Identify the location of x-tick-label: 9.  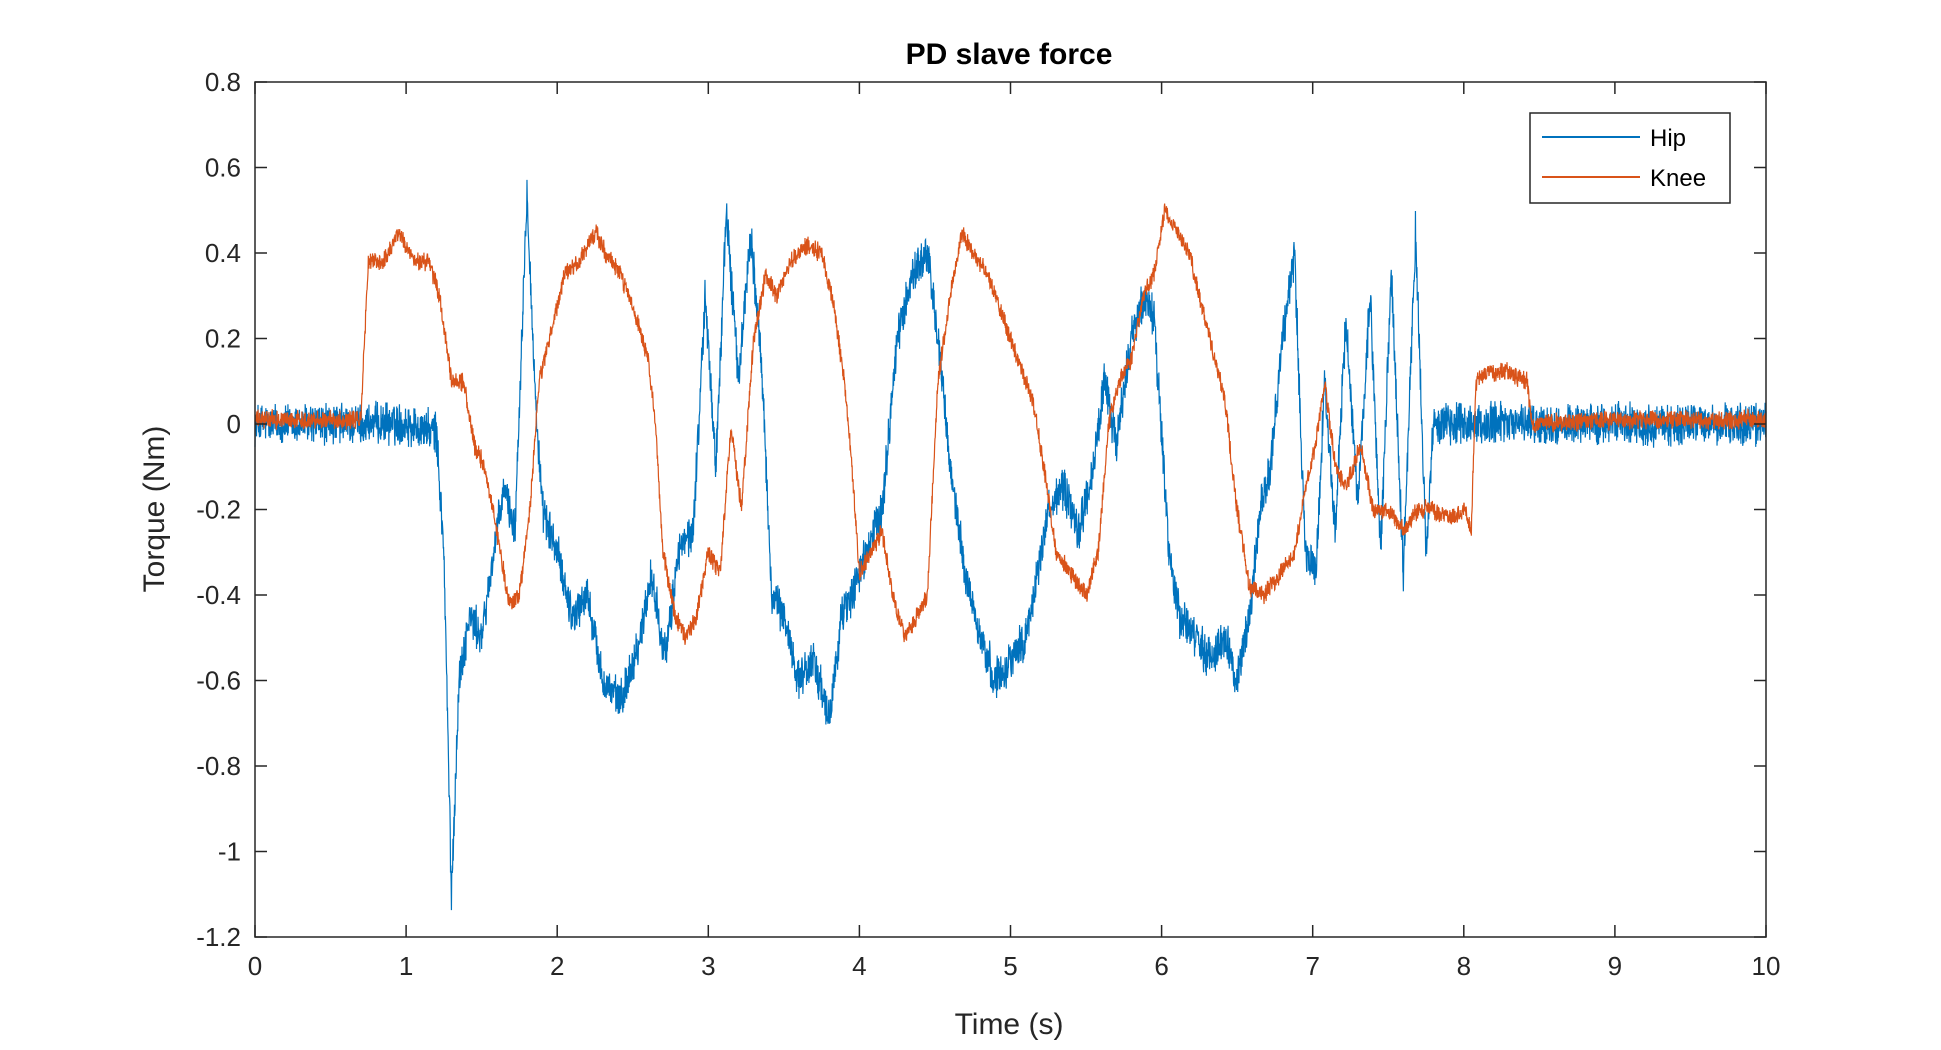
(1615, 966).